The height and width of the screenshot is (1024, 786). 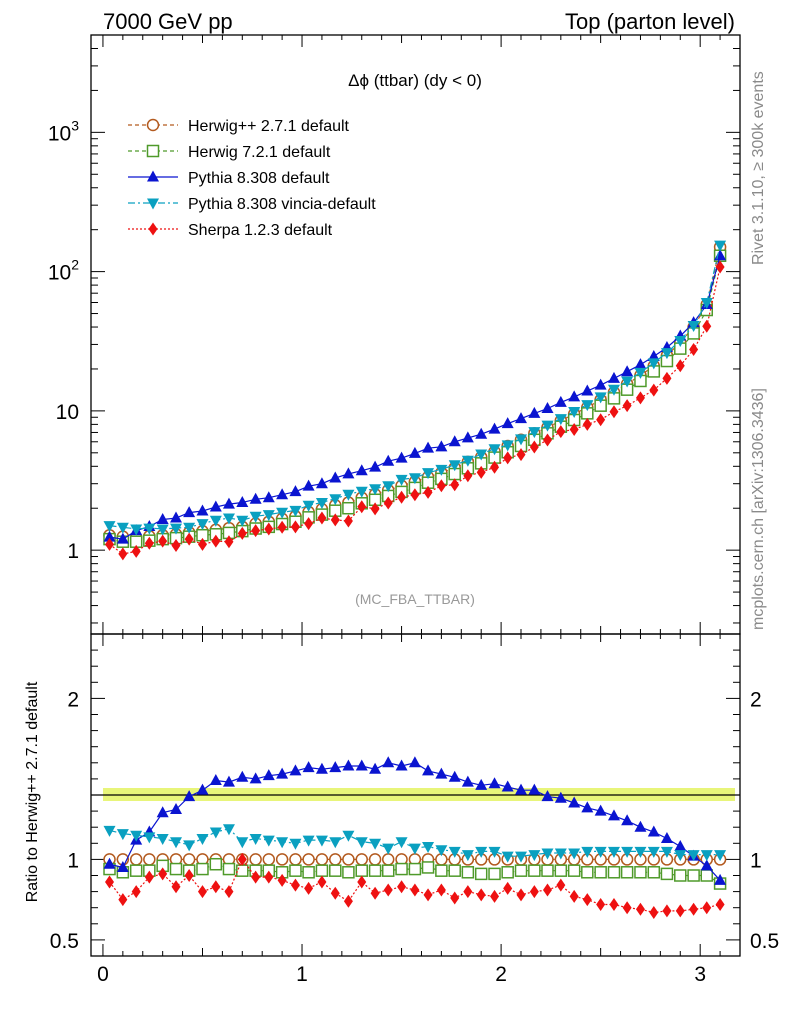 What do you see at coordinates (756, 699) in the screenshot?
I see `y-tick-label: 2` at bounding box center [756, 699].